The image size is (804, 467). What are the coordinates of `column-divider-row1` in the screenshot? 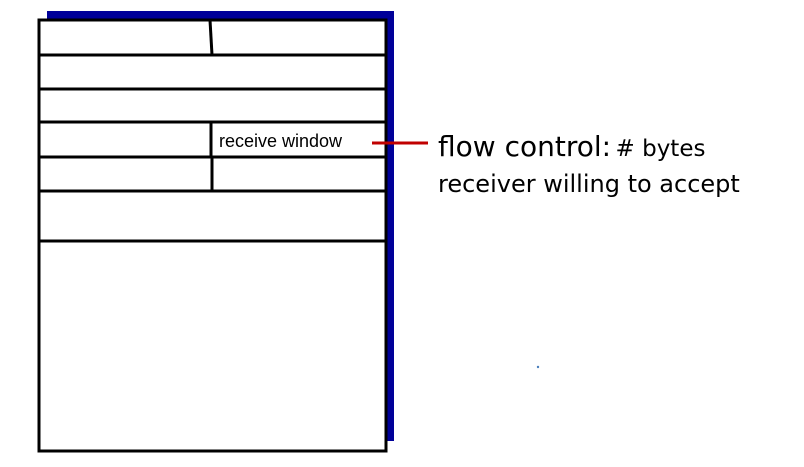 It's located at (211, 37).